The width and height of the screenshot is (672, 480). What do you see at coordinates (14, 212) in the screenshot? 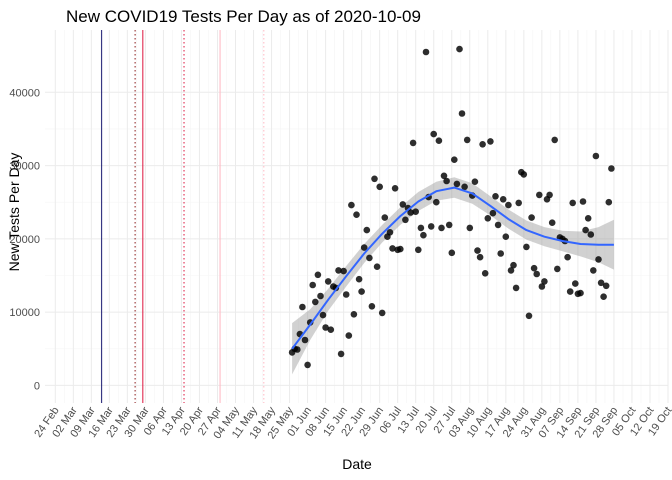
I see `y-axis-title: New Tests Per Day` at bounding box center [14, 212].